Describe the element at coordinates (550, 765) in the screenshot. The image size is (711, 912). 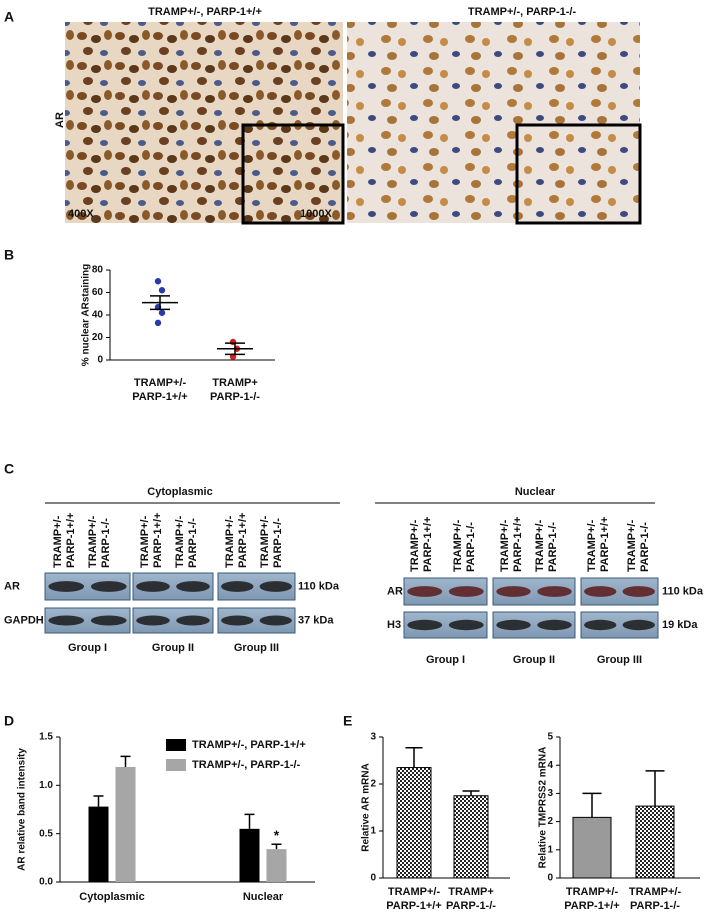
I see `y-tick-label: 4` at that location.